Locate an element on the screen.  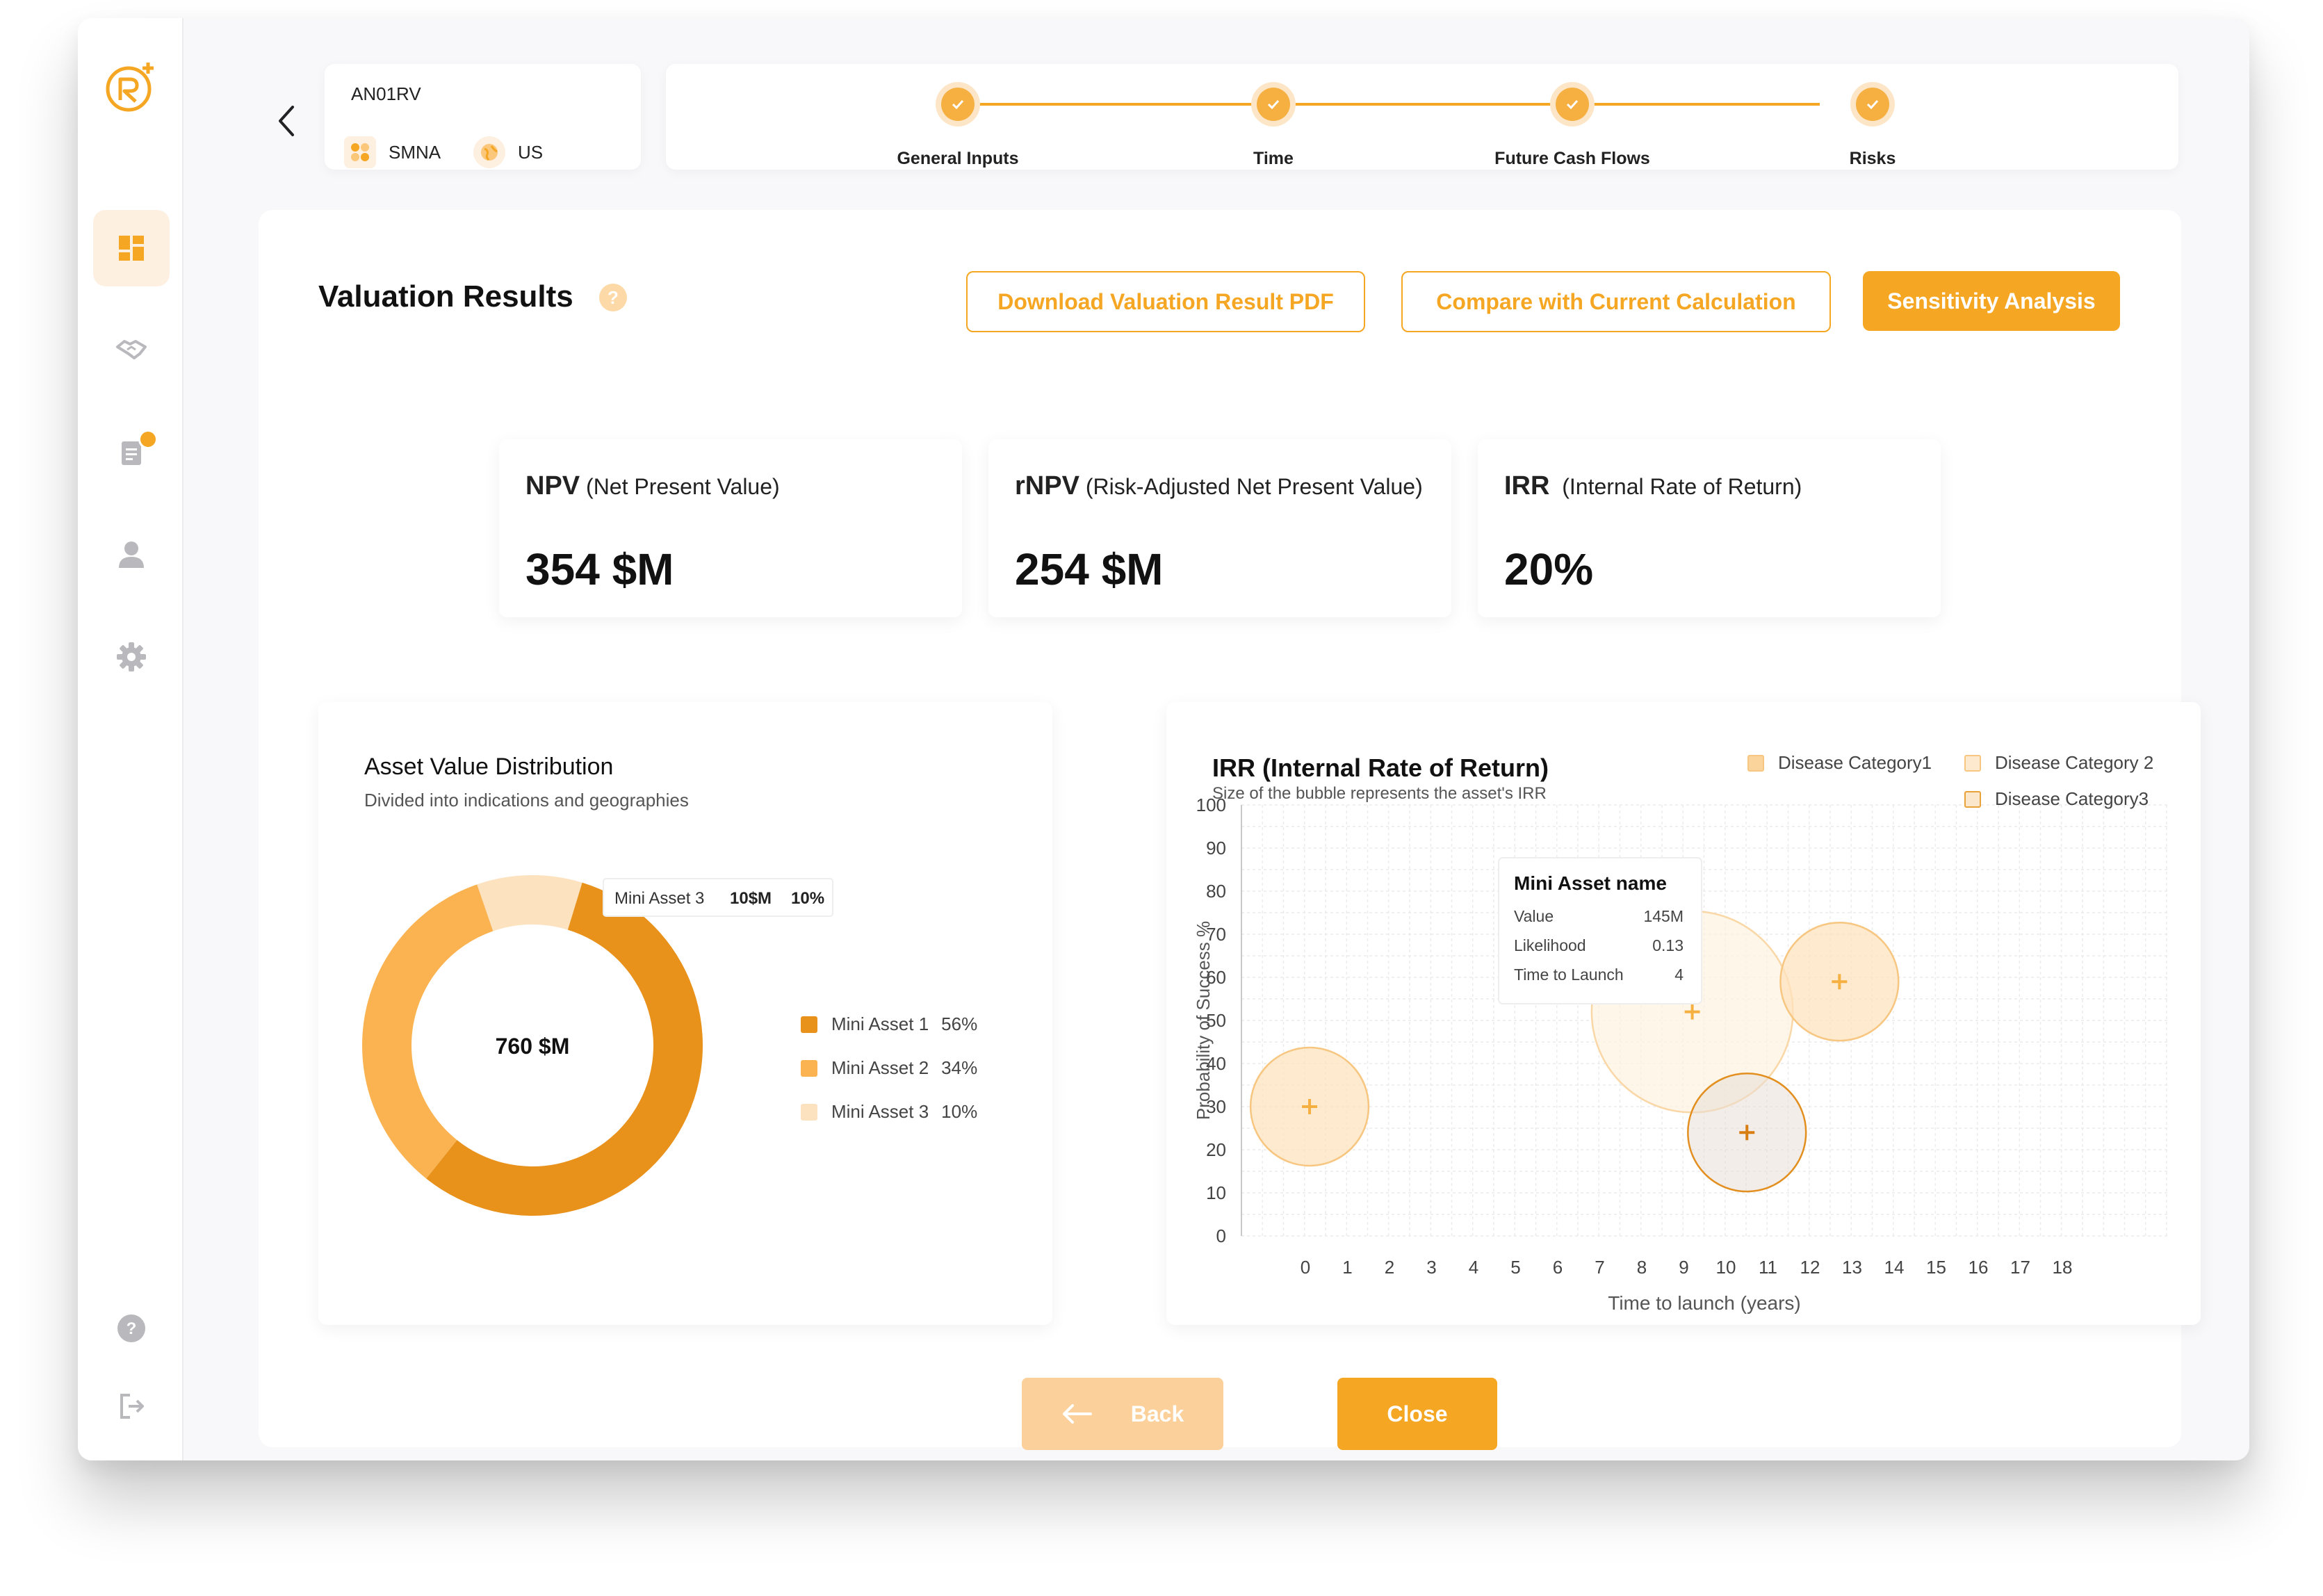
step-1-check-icon is located at coordinates (958, 104).